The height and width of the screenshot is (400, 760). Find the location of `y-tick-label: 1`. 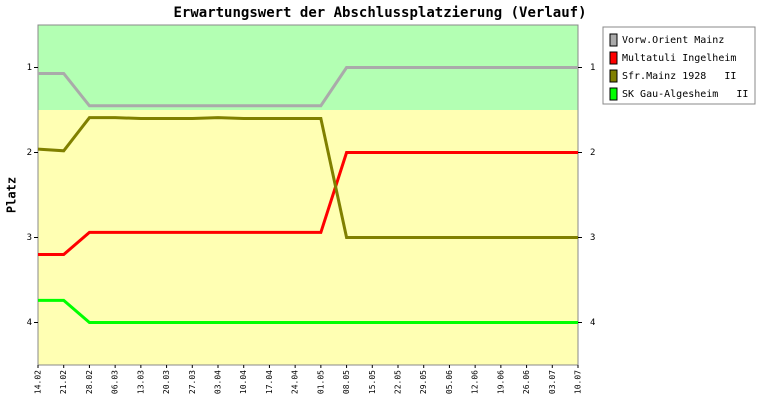

y-tick-label: 1 is located at coordinates (29, 68).